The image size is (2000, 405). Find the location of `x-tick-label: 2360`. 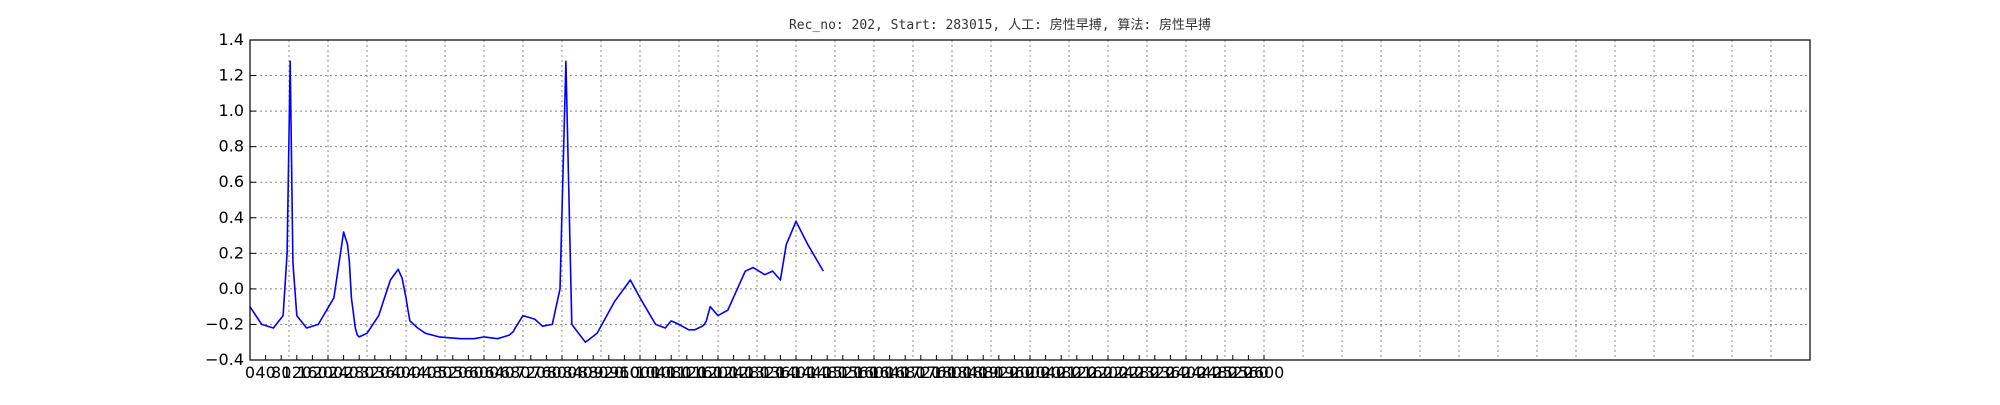

x-tick-label: 2360 is located at coordinates (1170, 372).